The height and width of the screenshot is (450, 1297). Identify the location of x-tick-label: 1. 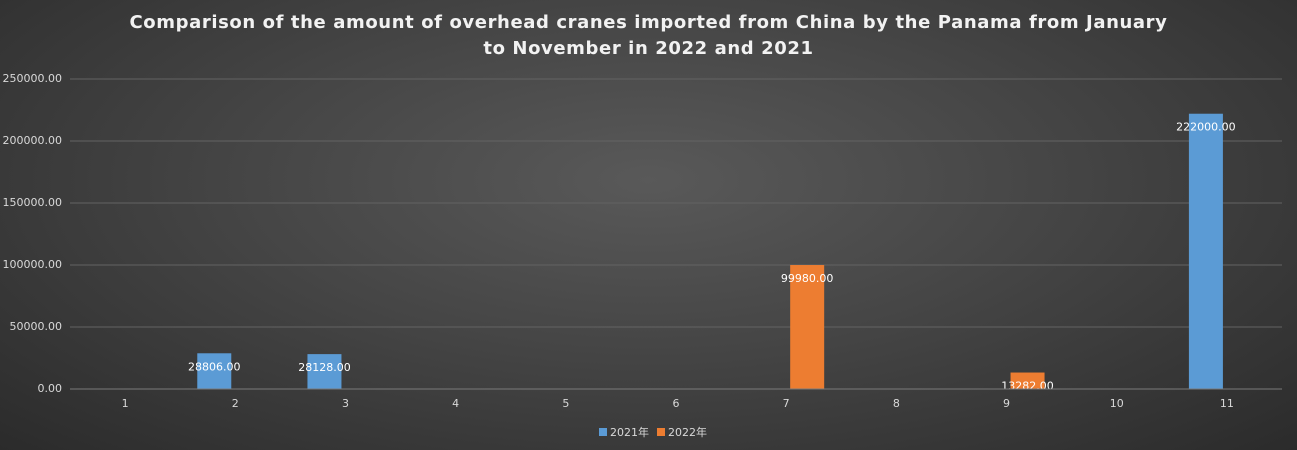
(125, 403).